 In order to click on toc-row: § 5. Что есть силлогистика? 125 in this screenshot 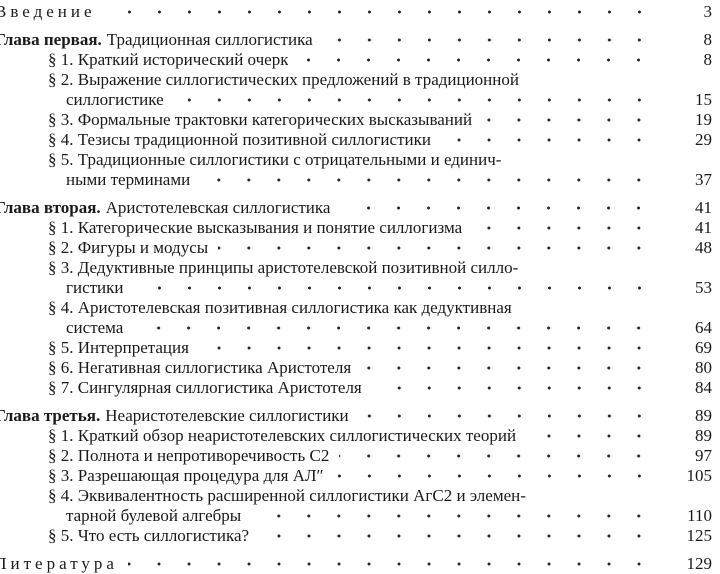, I will do `click(360, 536)`.